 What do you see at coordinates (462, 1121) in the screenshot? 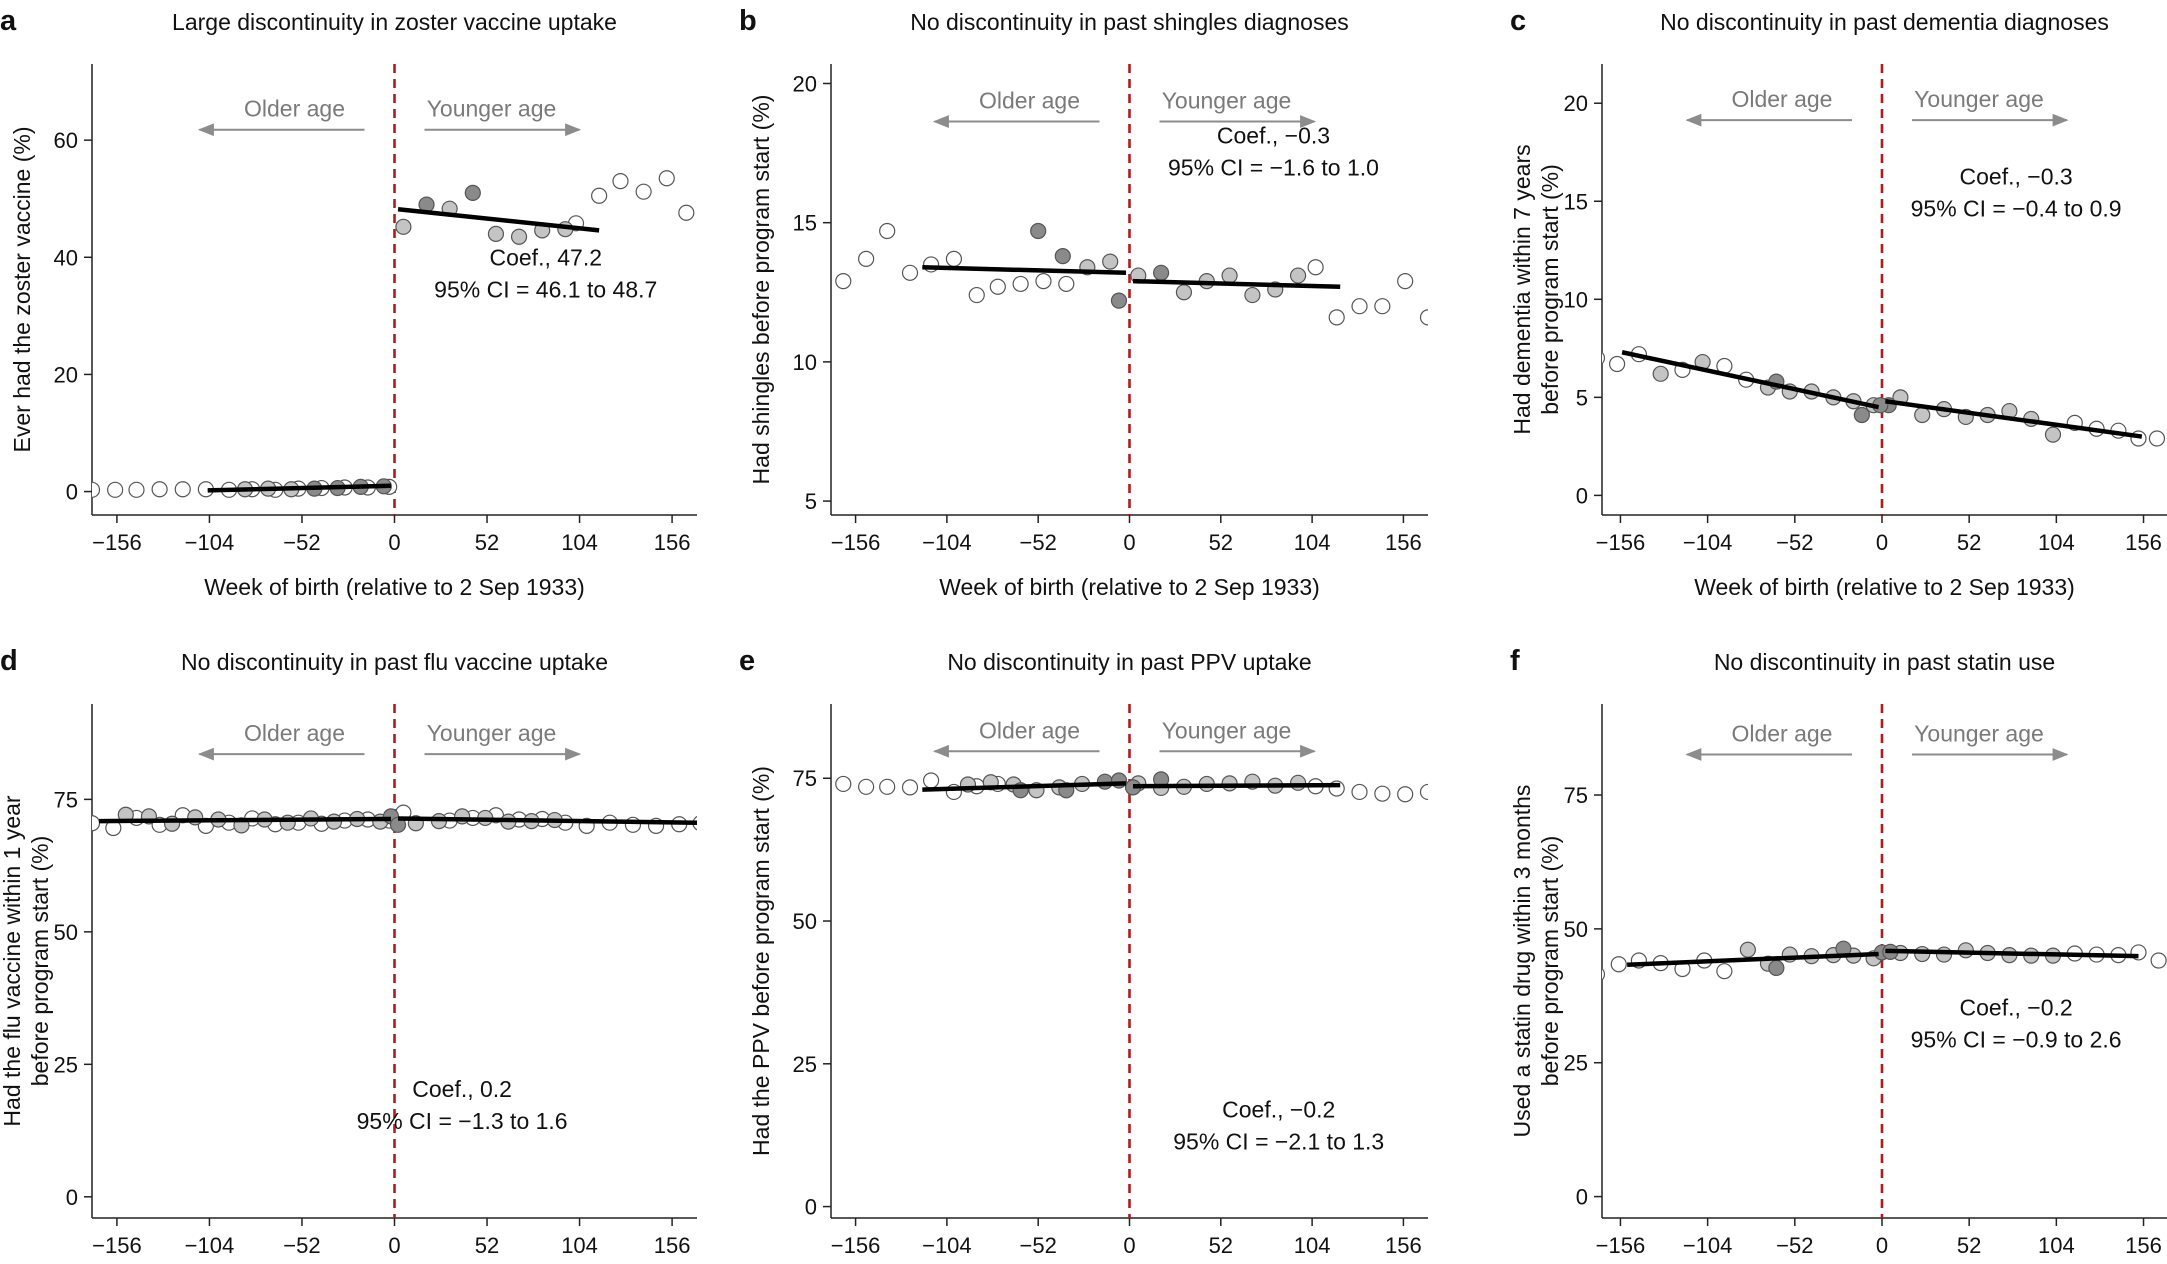
I see `ci-annotation: 95% CI = −1.3 to 1.6` at bounding box center [462, 1121].